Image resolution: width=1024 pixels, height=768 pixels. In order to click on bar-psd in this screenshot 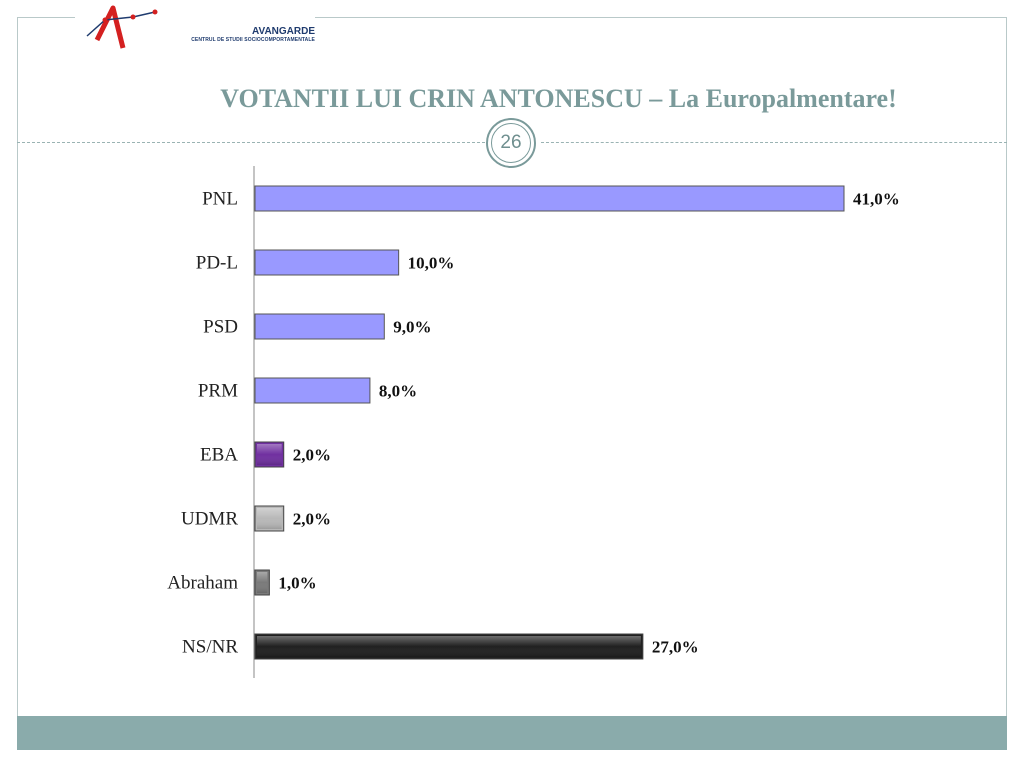, I will do `click(319, 326)`.